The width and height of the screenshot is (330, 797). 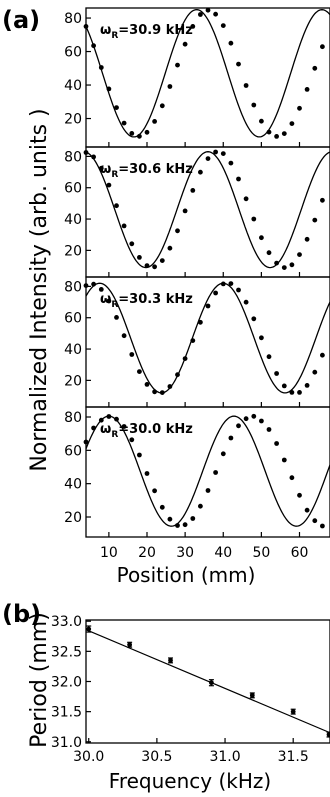 I want to click on y-tick-label: 60, so click(x=73, y=189).